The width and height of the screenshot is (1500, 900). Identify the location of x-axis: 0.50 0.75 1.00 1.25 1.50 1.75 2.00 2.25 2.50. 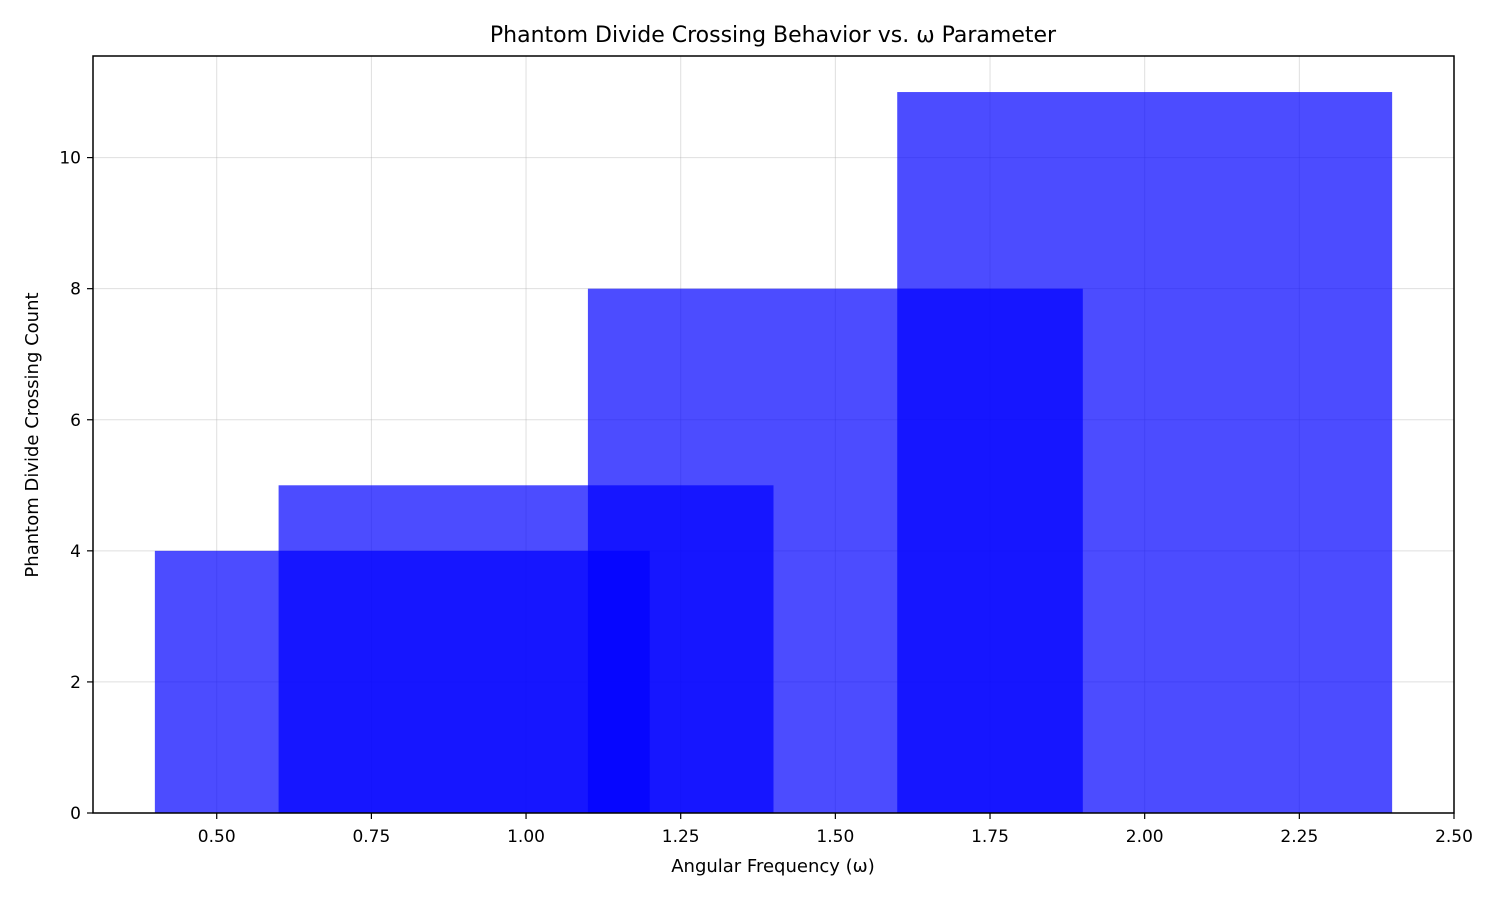
(835, 830).